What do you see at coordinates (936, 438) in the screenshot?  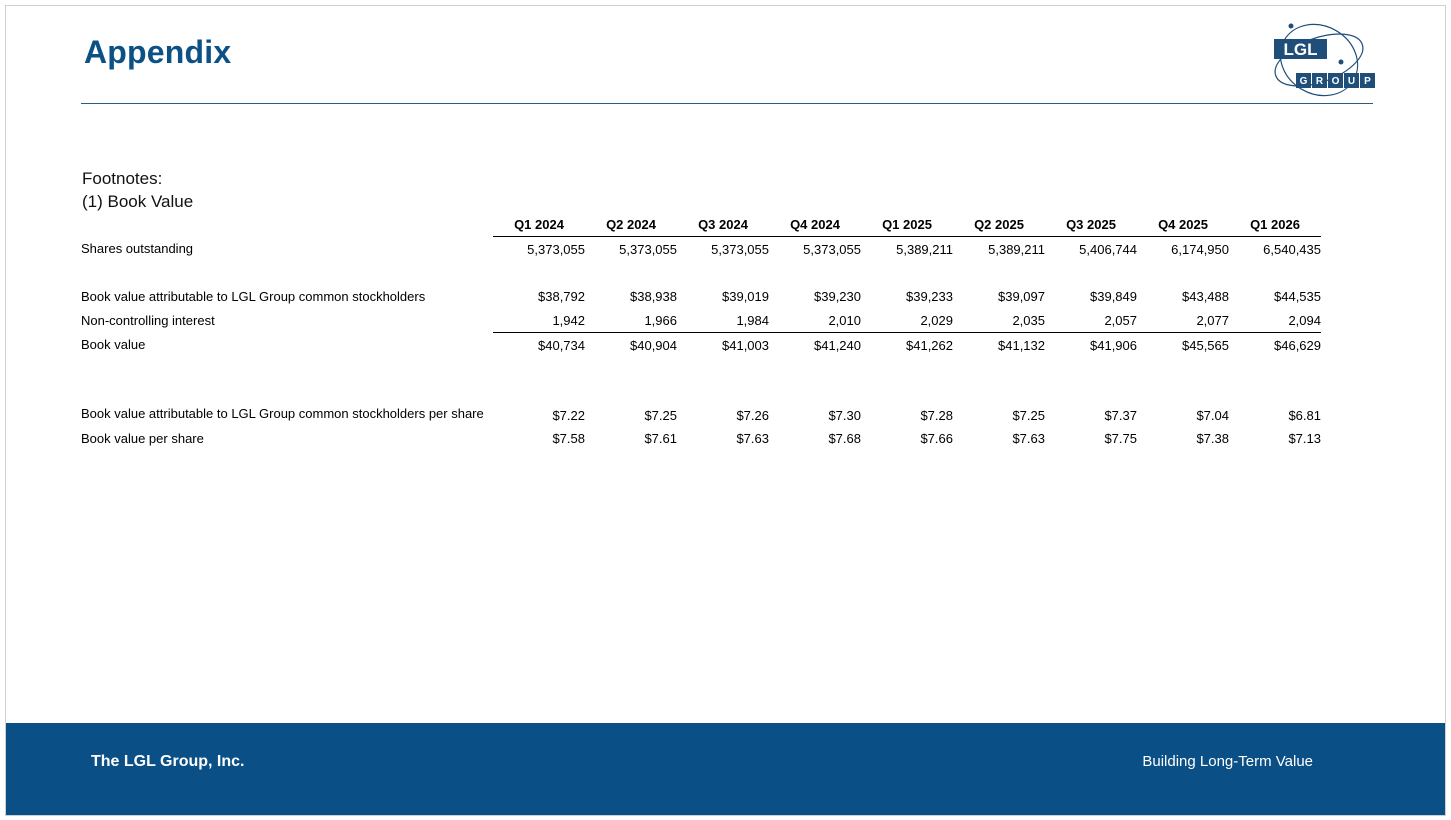 I see `cell-value: $7.66` at bounding box center [936, 438].